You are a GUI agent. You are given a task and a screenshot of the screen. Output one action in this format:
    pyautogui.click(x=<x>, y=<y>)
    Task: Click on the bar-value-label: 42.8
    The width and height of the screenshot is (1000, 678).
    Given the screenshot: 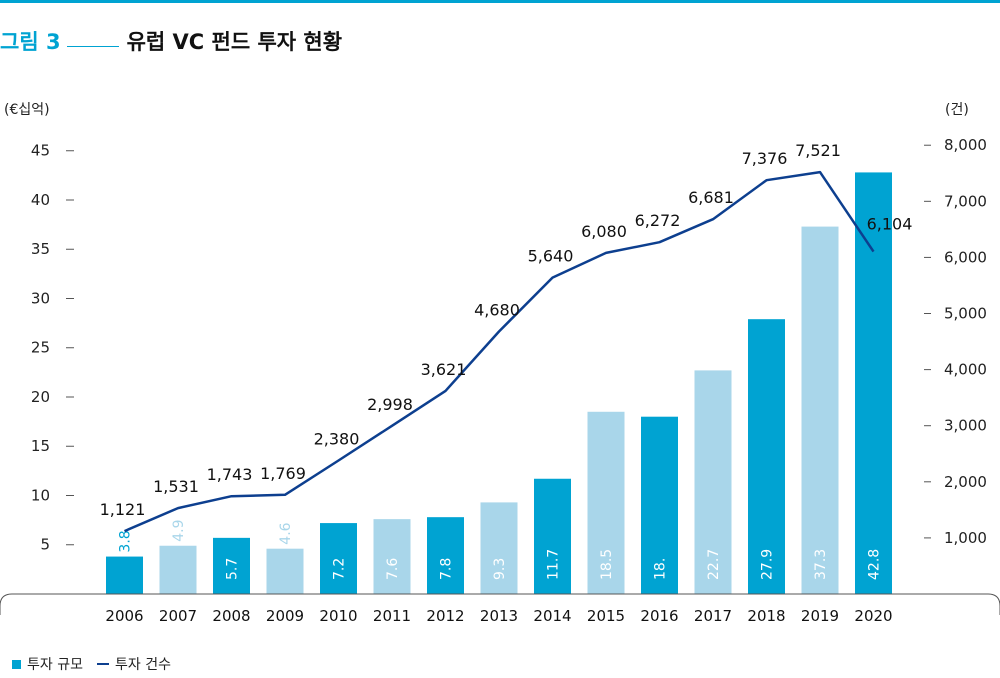 What is the action you would take?
    pyautogui.click(x=875, y=564)
    